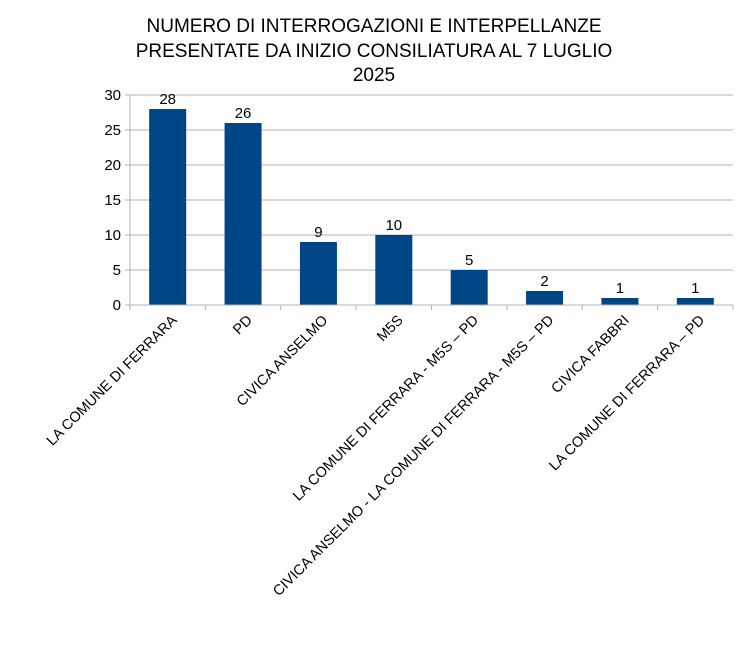  What do you see at coordinates (544, 281) in the screenshot?
I see `data-label: 2` at bounding box center [544, 281].